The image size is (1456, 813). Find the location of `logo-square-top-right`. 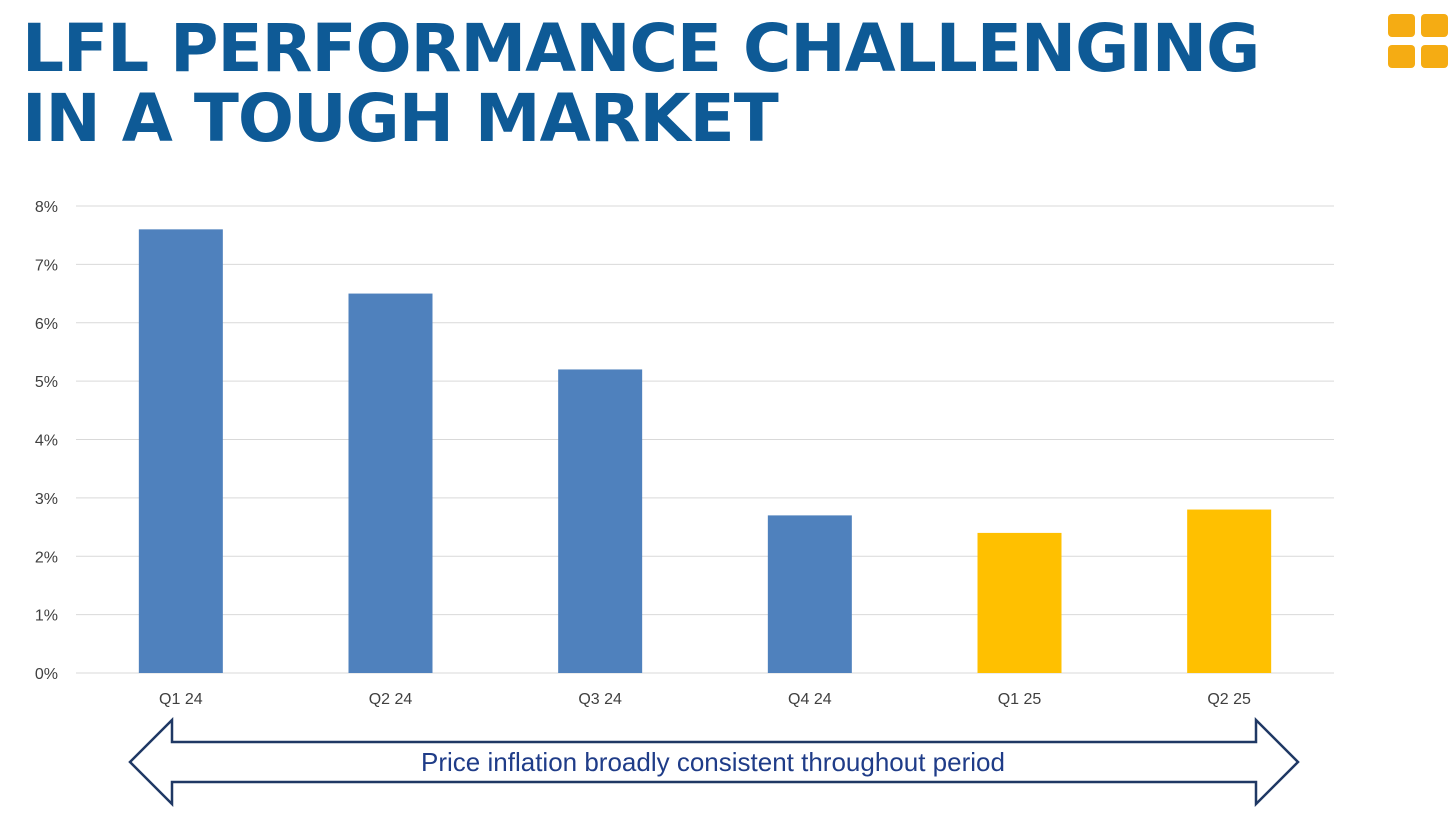

logo-square-top-right is located at coordinates (1434, 25).